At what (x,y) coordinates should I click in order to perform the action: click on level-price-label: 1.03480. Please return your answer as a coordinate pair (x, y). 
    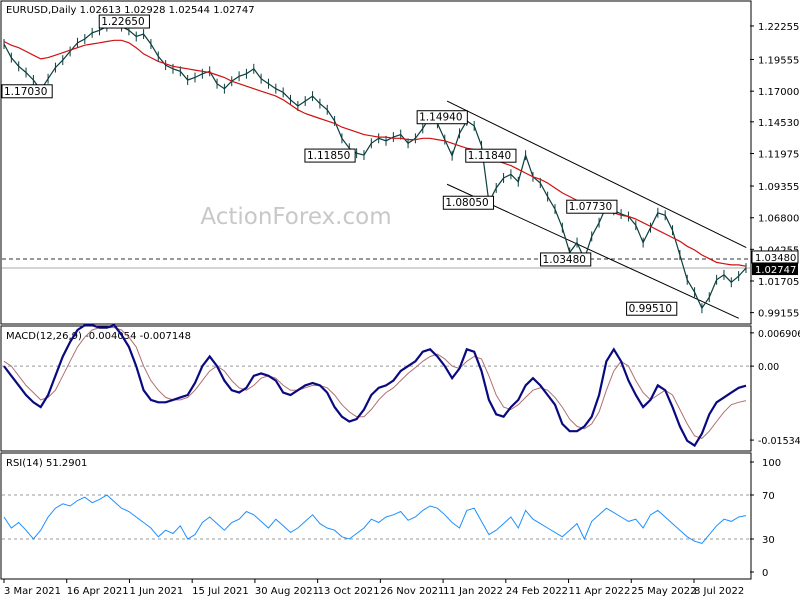
    Looking at the image, I should click on (775, 258).